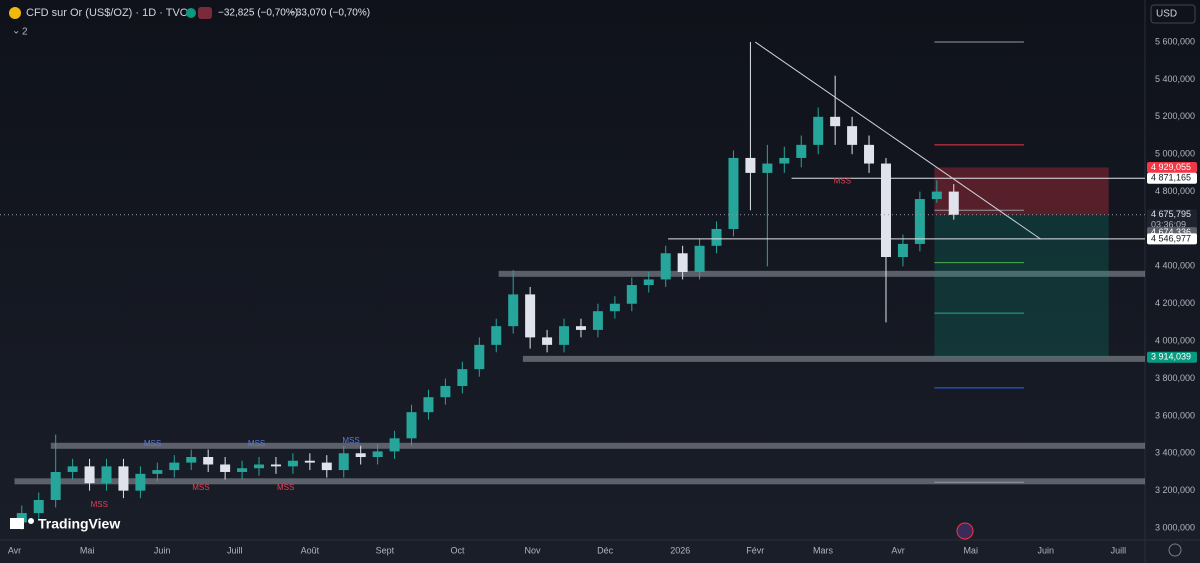 This screenshot has width=1200, height=563. Describe the element at coordinates (1168, 225) in the screenshot. I see `countdown-label: 03:36:09` at that location.